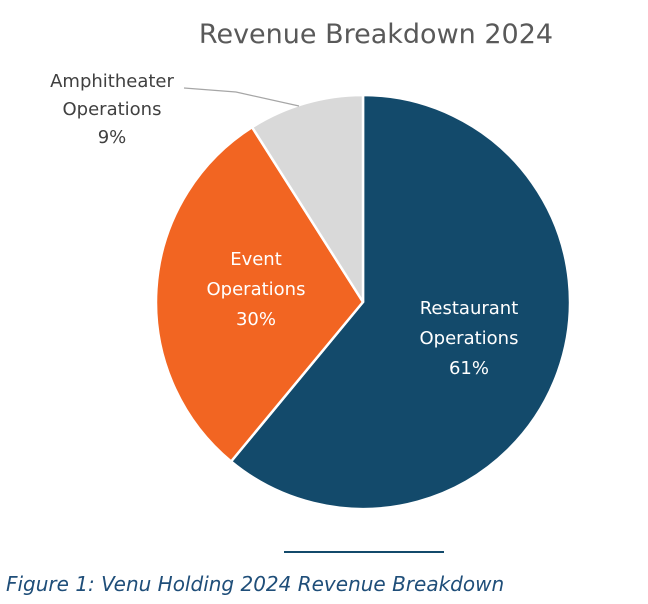 This screenshot has width=648, height=604. Describe the element at coordinates (112, 137) in the screenshot. I see `slice-label-line: 9%` at that location.